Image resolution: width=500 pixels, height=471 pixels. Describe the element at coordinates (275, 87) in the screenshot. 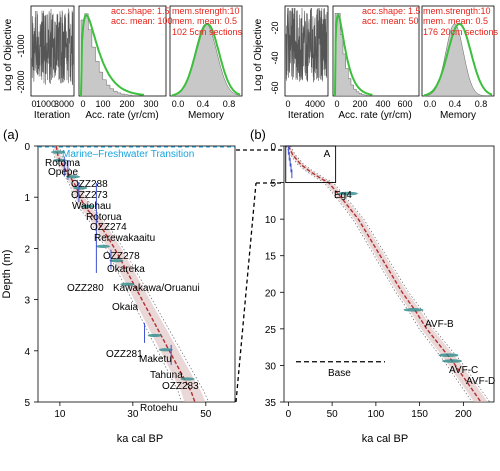

I see `trace-b-ytick-3: -60` at that location.